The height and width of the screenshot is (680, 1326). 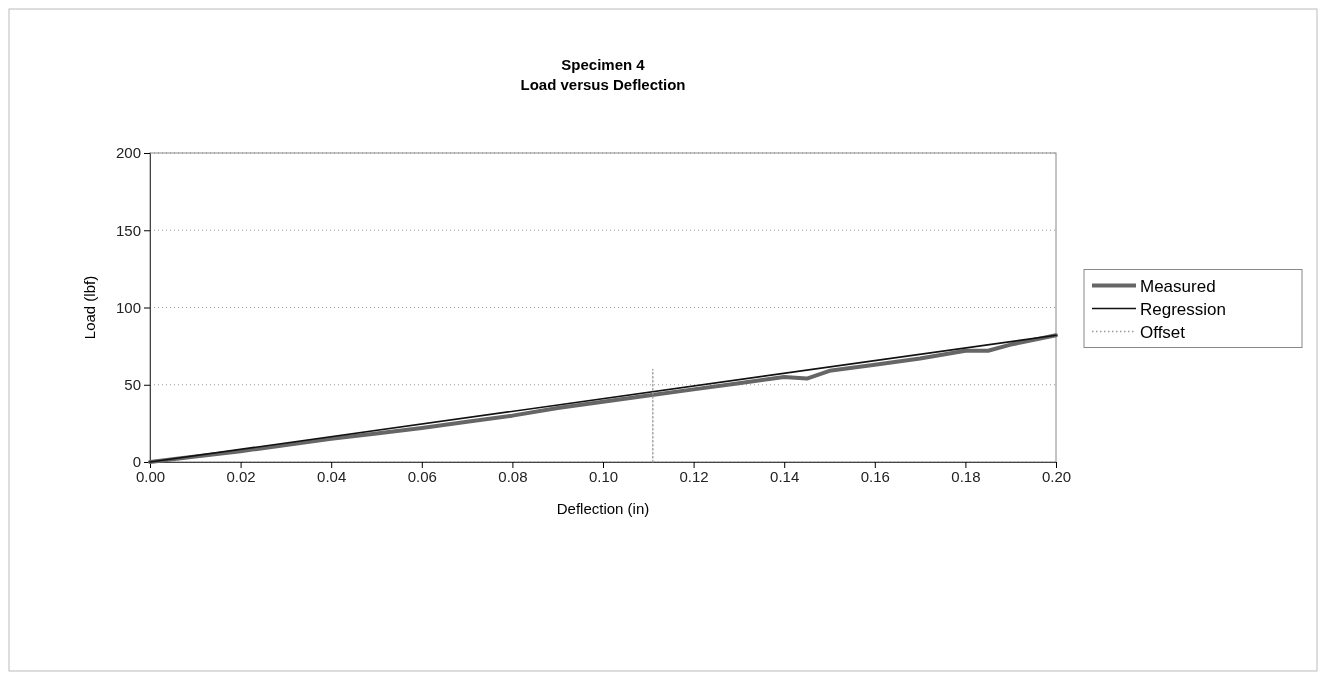 What do you see at coordinates (694, 476) in the screenshot?
I see `x-tick-label: 0.12` at bounding box center [694, 476].